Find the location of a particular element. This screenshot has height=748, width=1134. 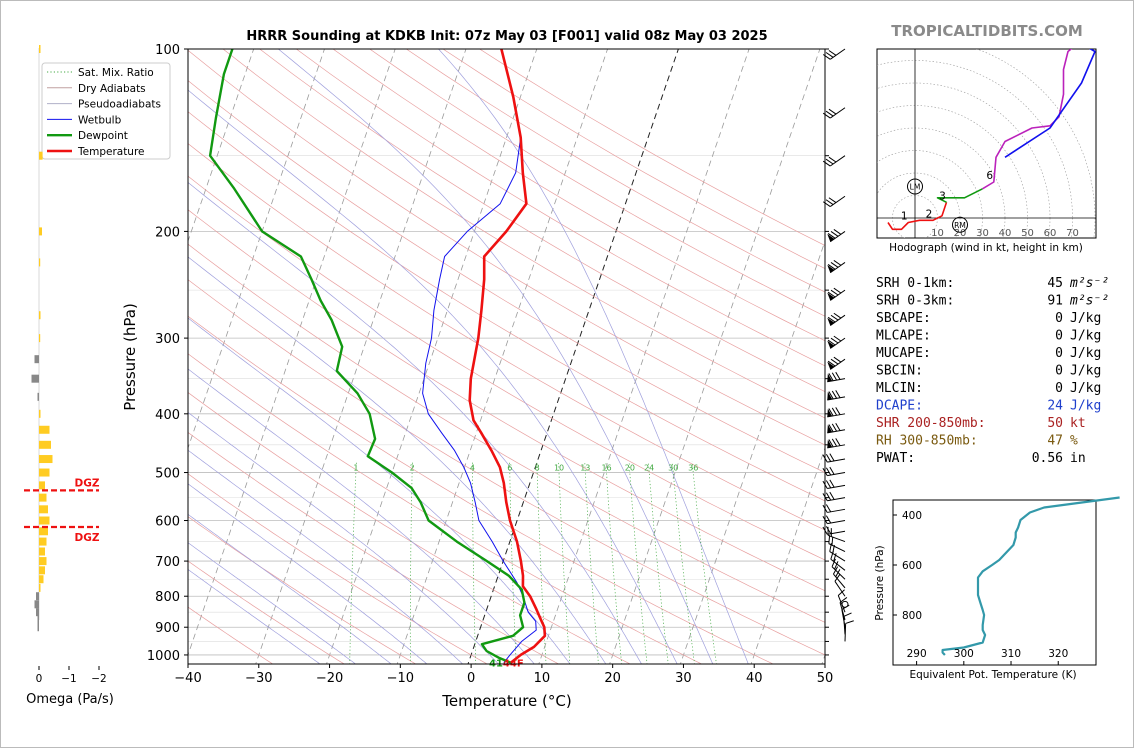

stat-label: SBCIN: is located at coordinates (899, 371).